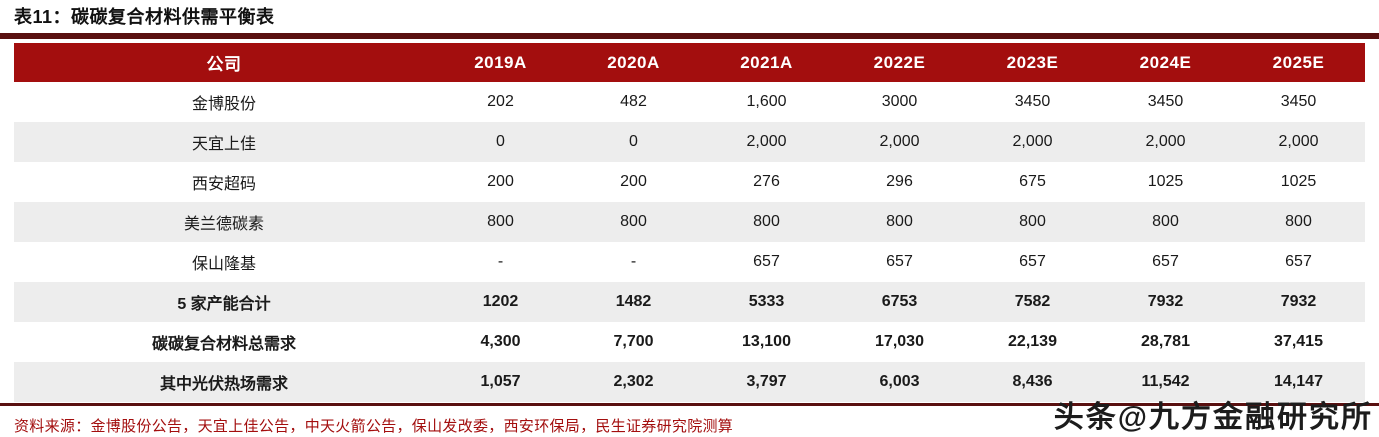  What do you see at coordinates (500, 62) in the screenshot?
I see `column-header-2019a: 2019A` at bounding box center [500, 62].